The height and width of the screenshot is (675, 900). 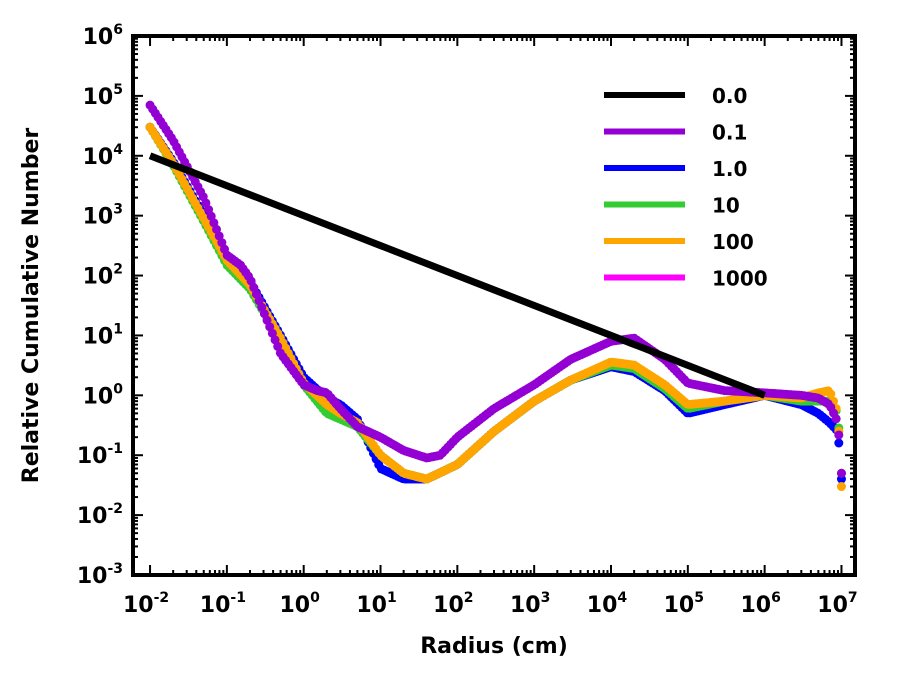 What do you see at coordinates (699, 598) in the screenshot?
I see `x-tick-label-exponent: 5` at bounding box center [699, 598].